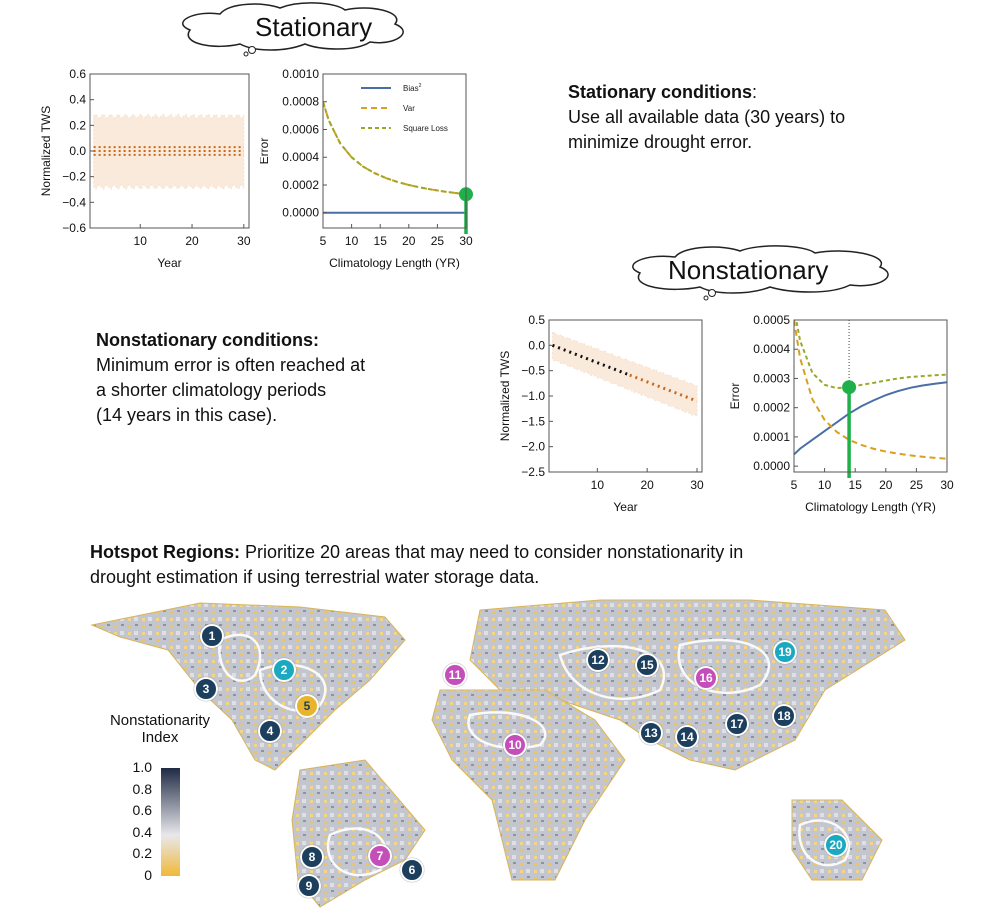  I want to click on hotspot-marker-1: 1, so click(212, 636).